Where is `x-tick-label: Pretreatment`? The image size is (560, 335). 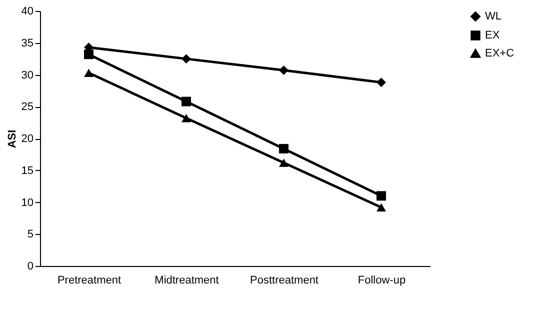 x-tick-label: Pretreatment is located at coordinates (89, 280).